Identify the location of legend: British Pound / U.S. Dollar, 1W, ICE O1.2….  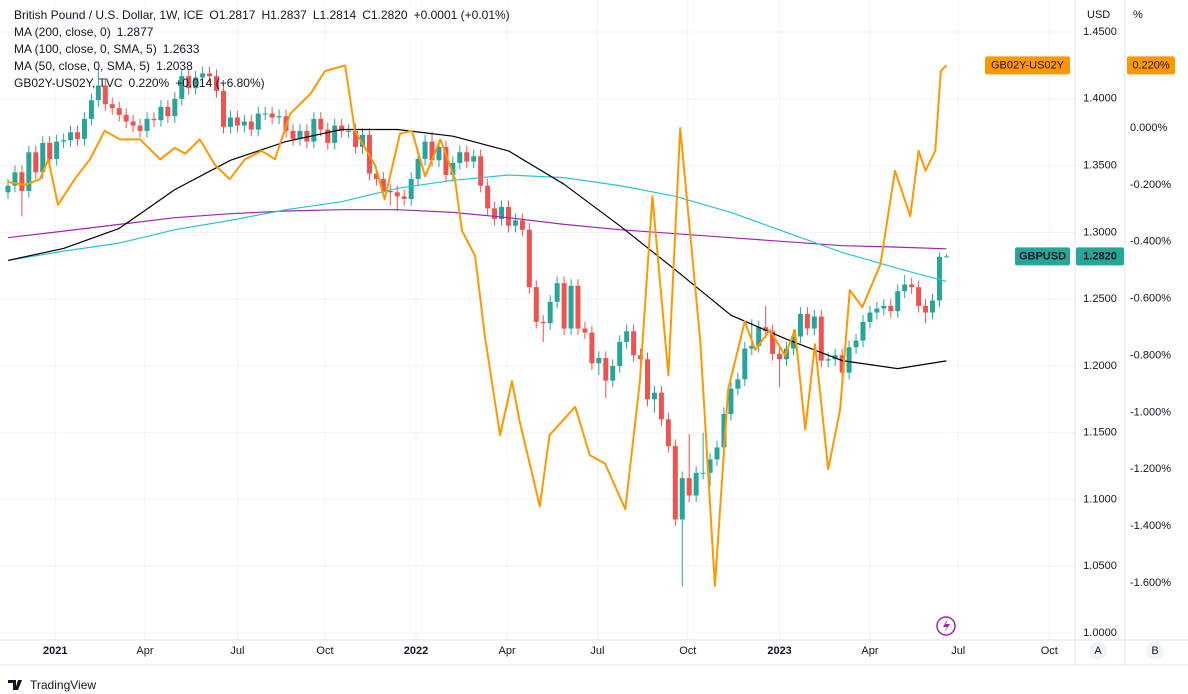
(262, 49).